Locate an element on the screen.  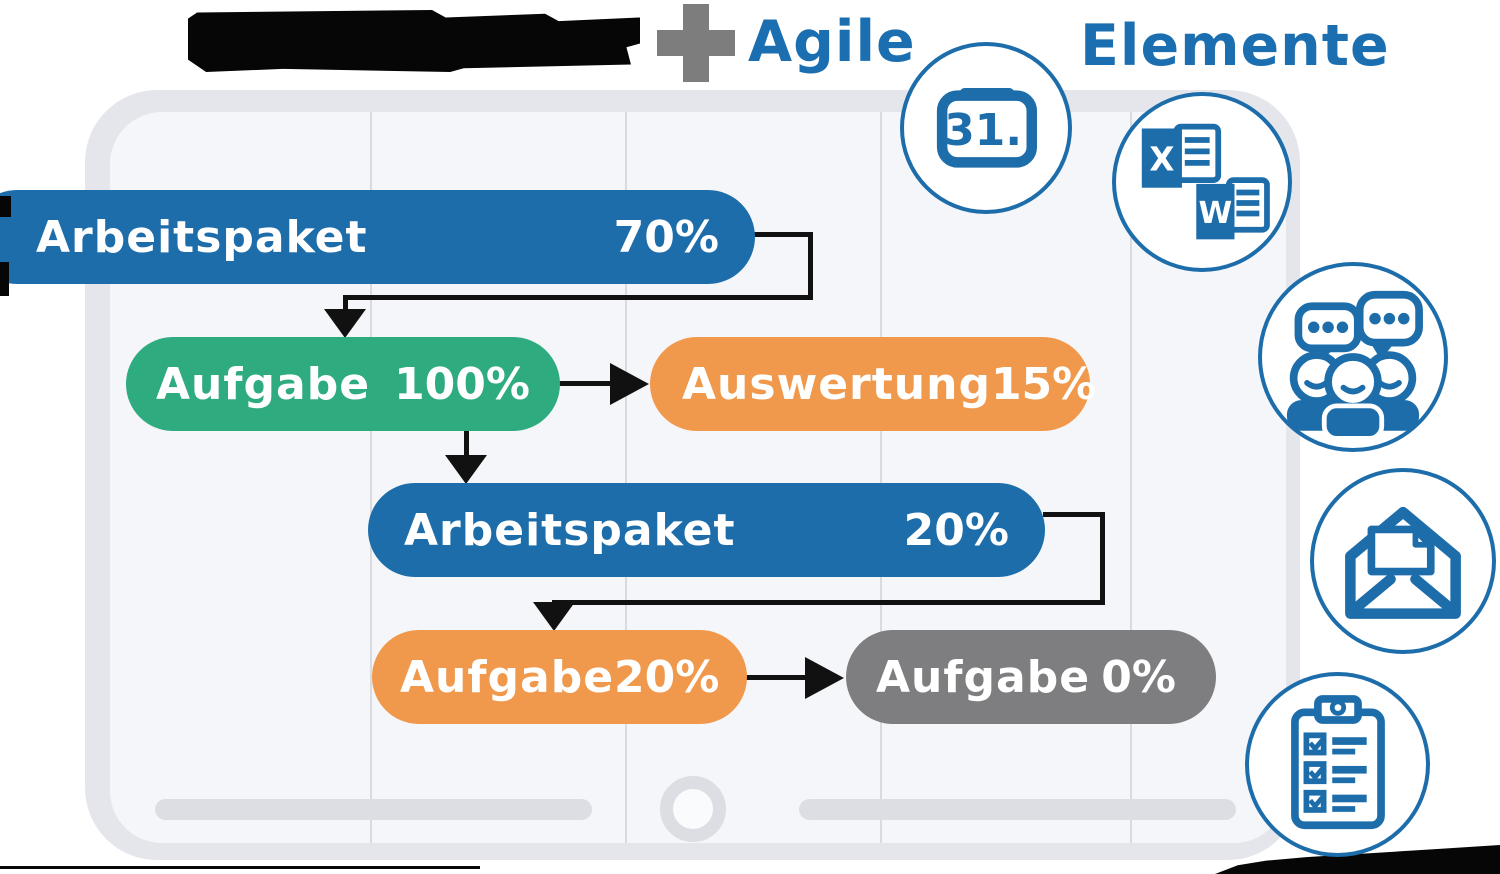
node-percent: 70% is located at coordinates (666, 237).